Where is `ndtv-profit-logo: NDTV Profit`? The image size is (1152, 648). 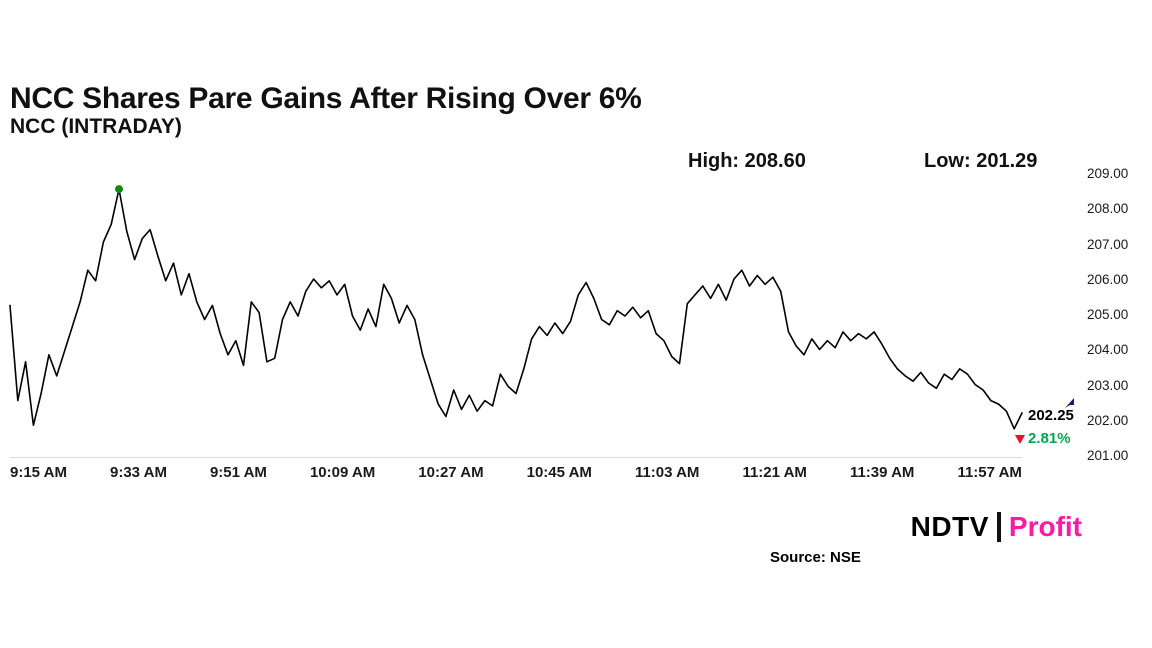 ndtv-profit-logo: NDTV Profit is located at coordinates (996, 527).